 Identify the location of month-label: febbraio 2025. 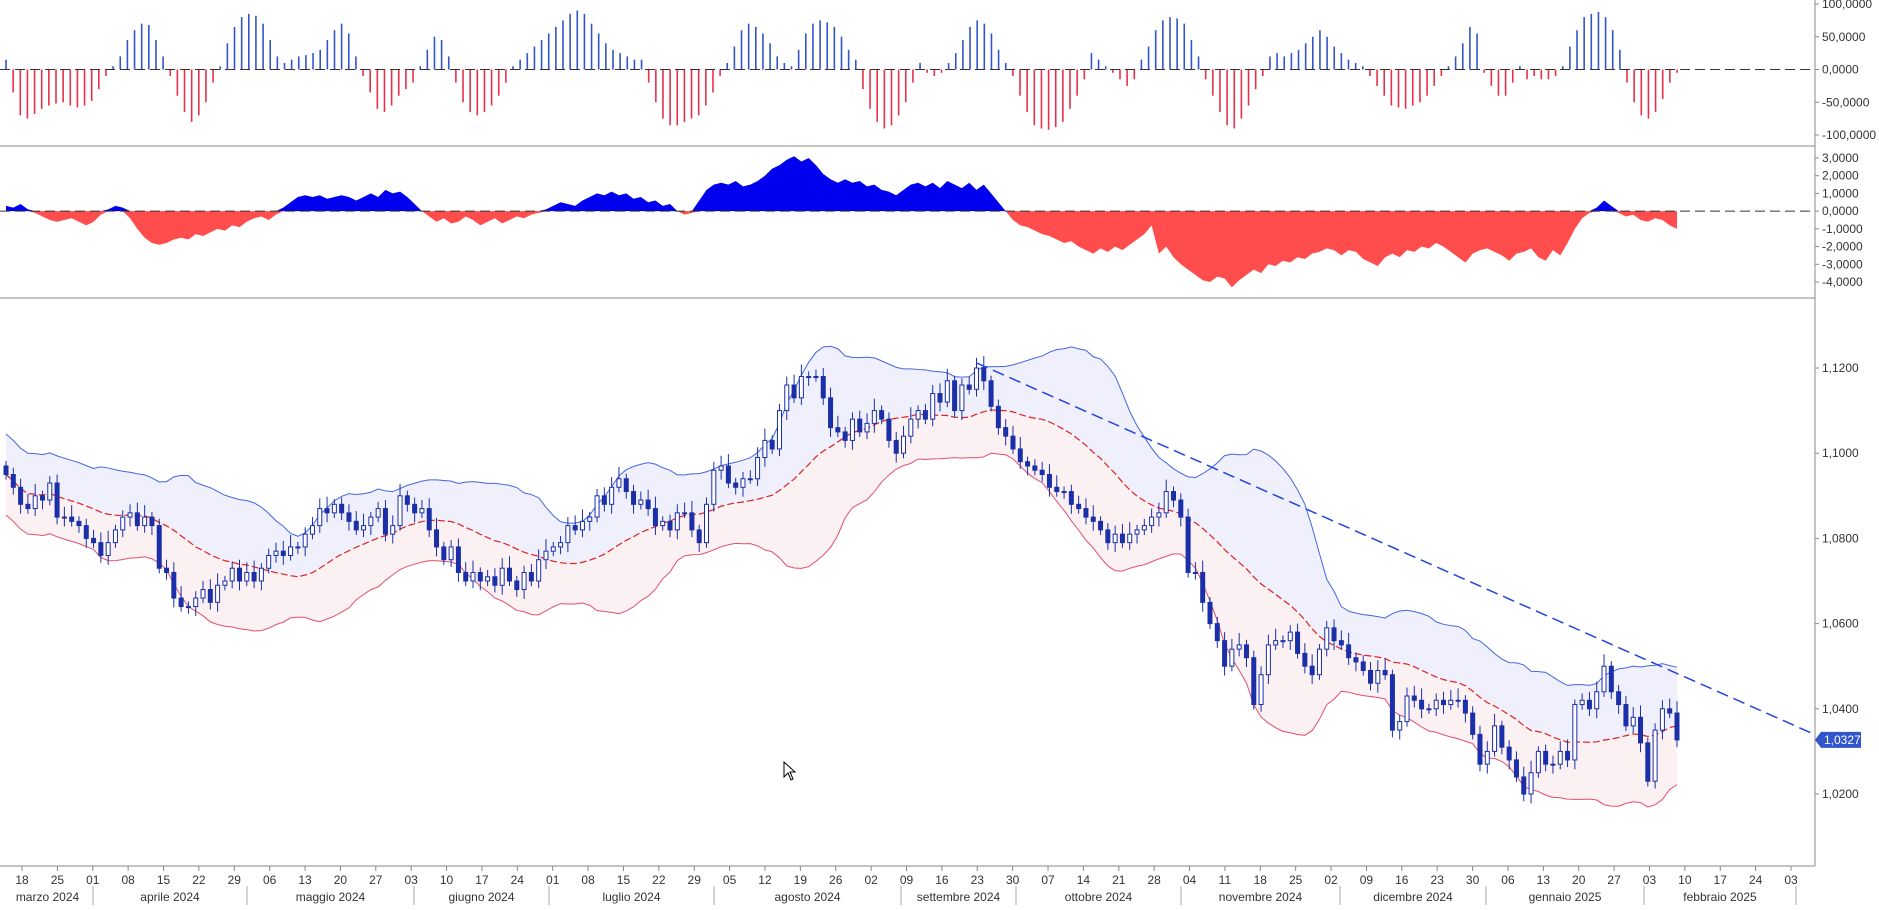
(1720, 897).